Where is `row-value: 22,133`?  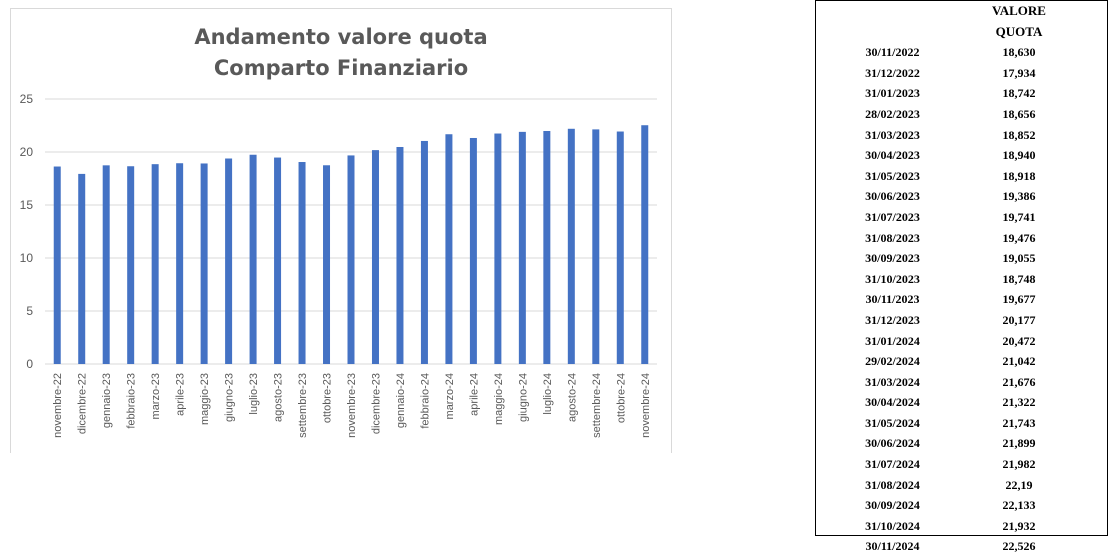 row-value: 22,133 is located at coordinates (1019, 505).